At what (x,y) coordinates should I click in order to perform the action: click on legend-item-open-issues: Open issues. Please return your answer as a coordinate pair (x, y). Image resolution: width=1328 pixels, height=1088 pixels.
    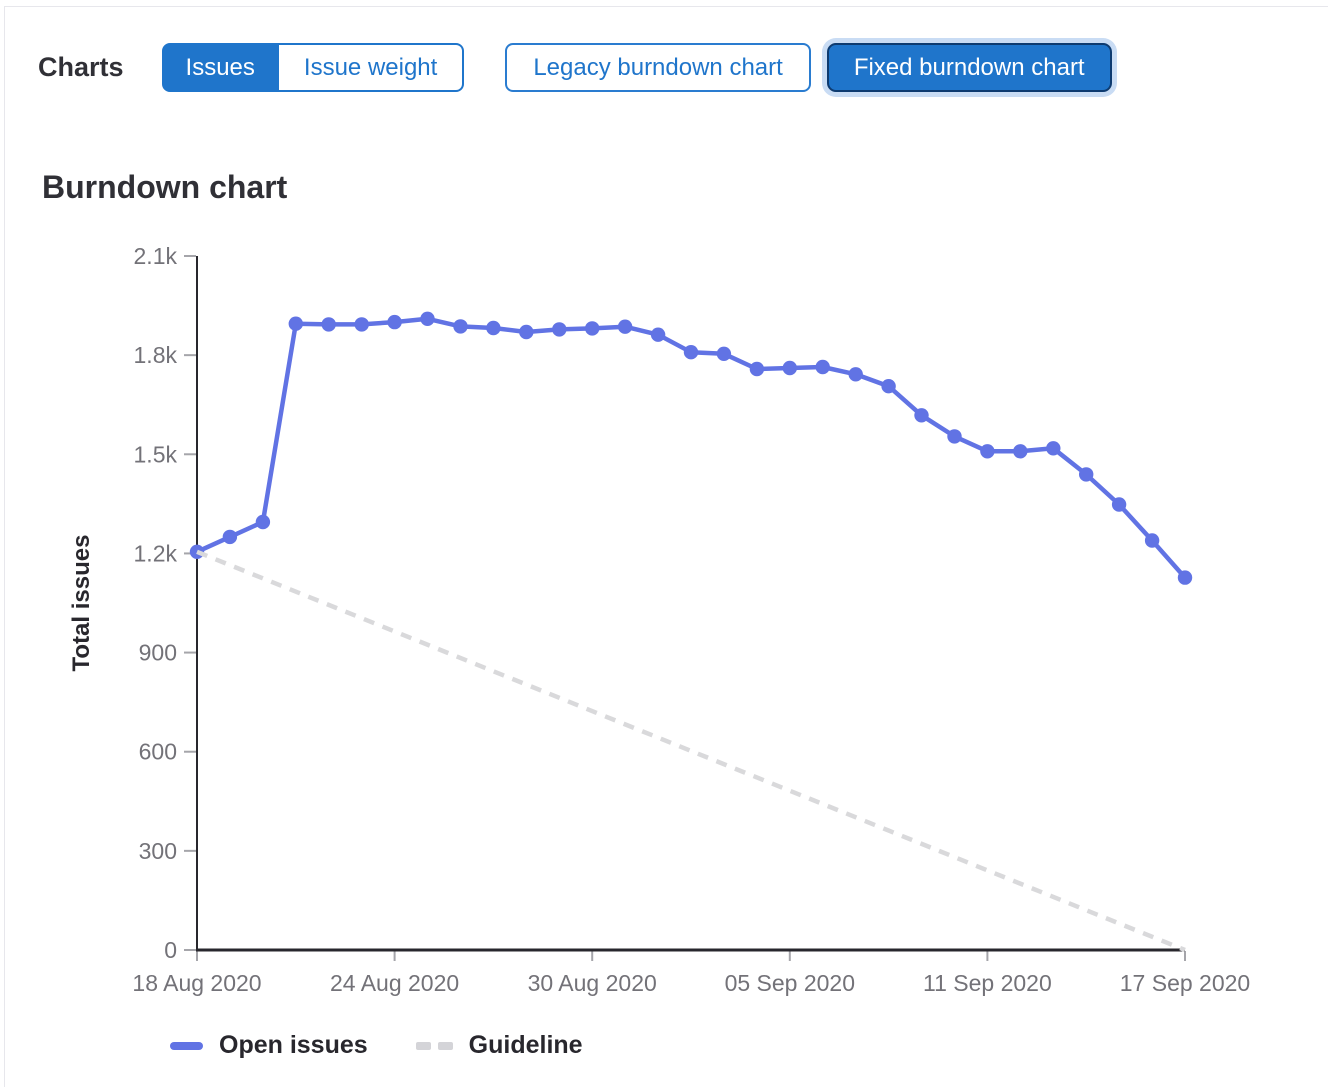
    Looking at the image, I should click on (269, 1045).